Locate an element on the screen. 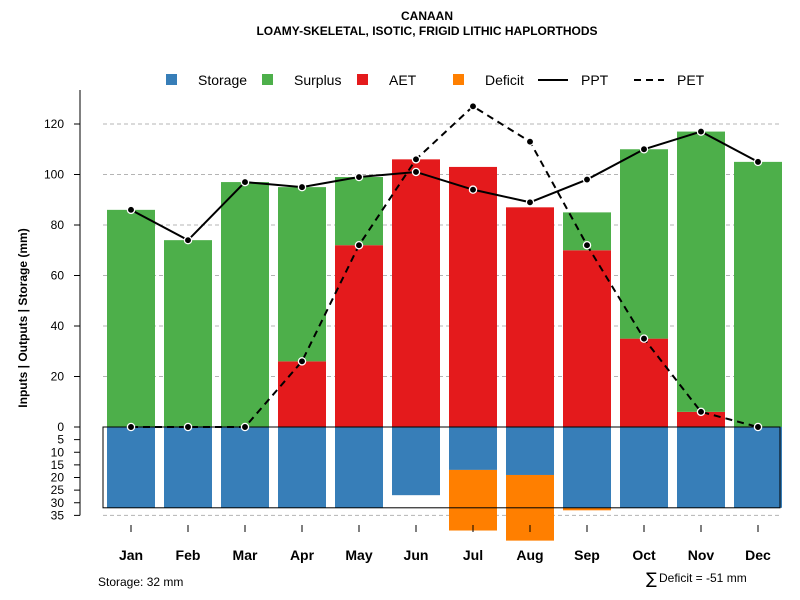 The height and width of the screenshot is (600, 800). deficit-legend-label: Deficit is located at coordinates (504, 80).